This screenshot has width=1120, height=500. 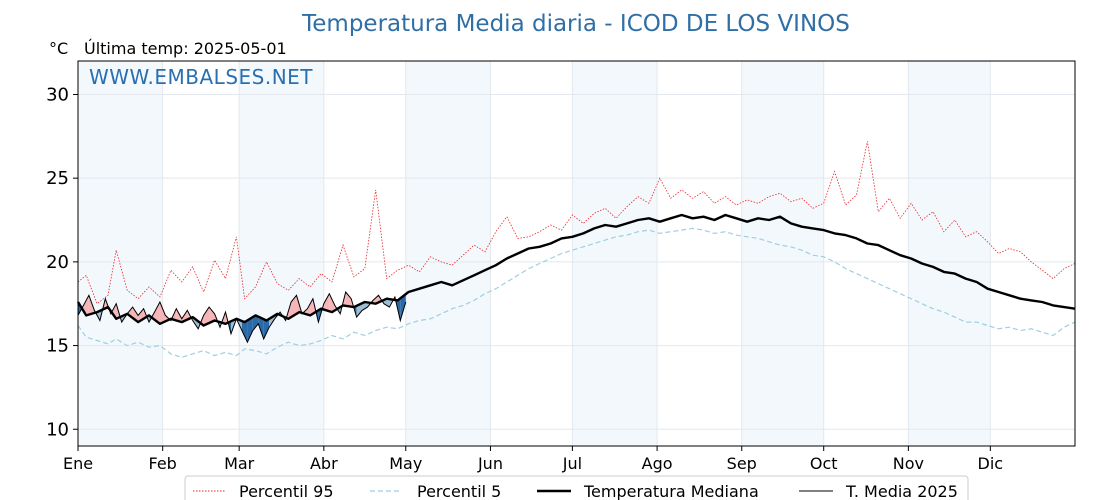 What do you see at coordinates (949, 253) in the screenshot?
I see `month-band-nov` at bounding box center [949, 253].